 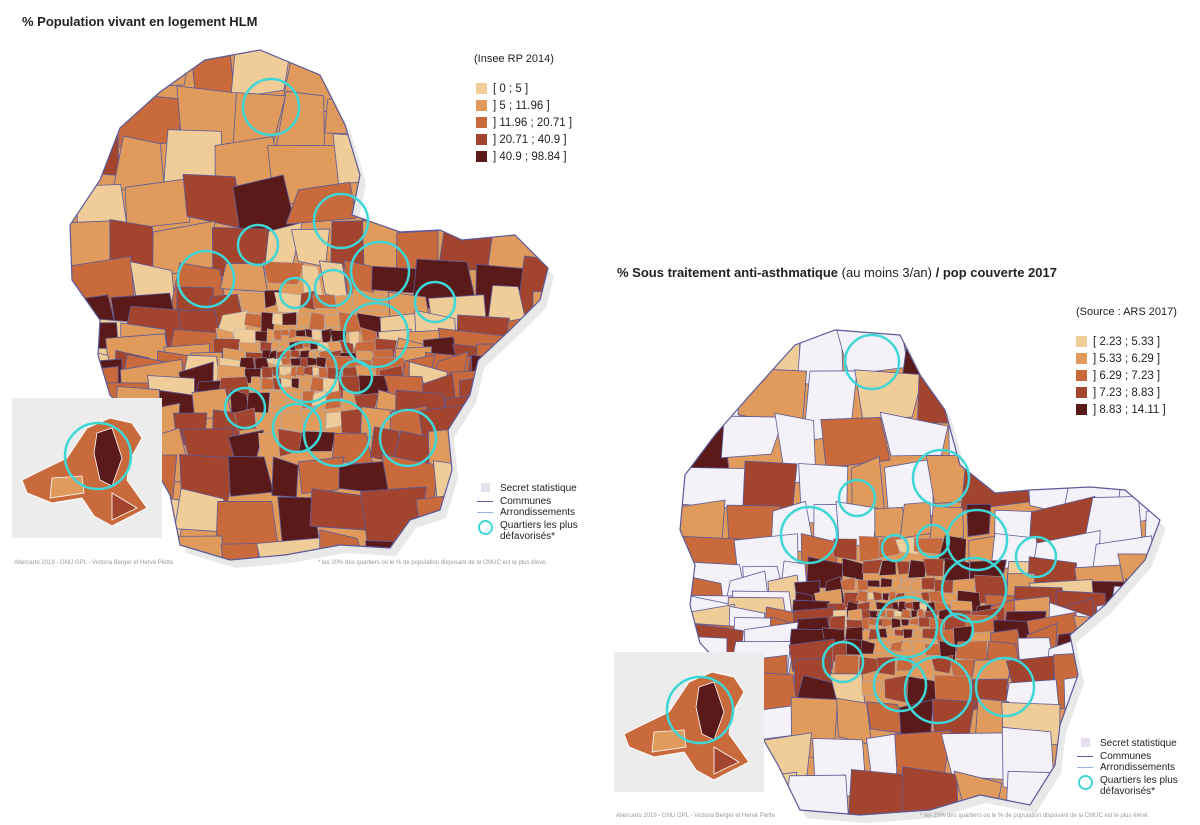 I want to click on legend-class-4: ] 20.71 ; 40.9 ], so click(x=524, y=139).